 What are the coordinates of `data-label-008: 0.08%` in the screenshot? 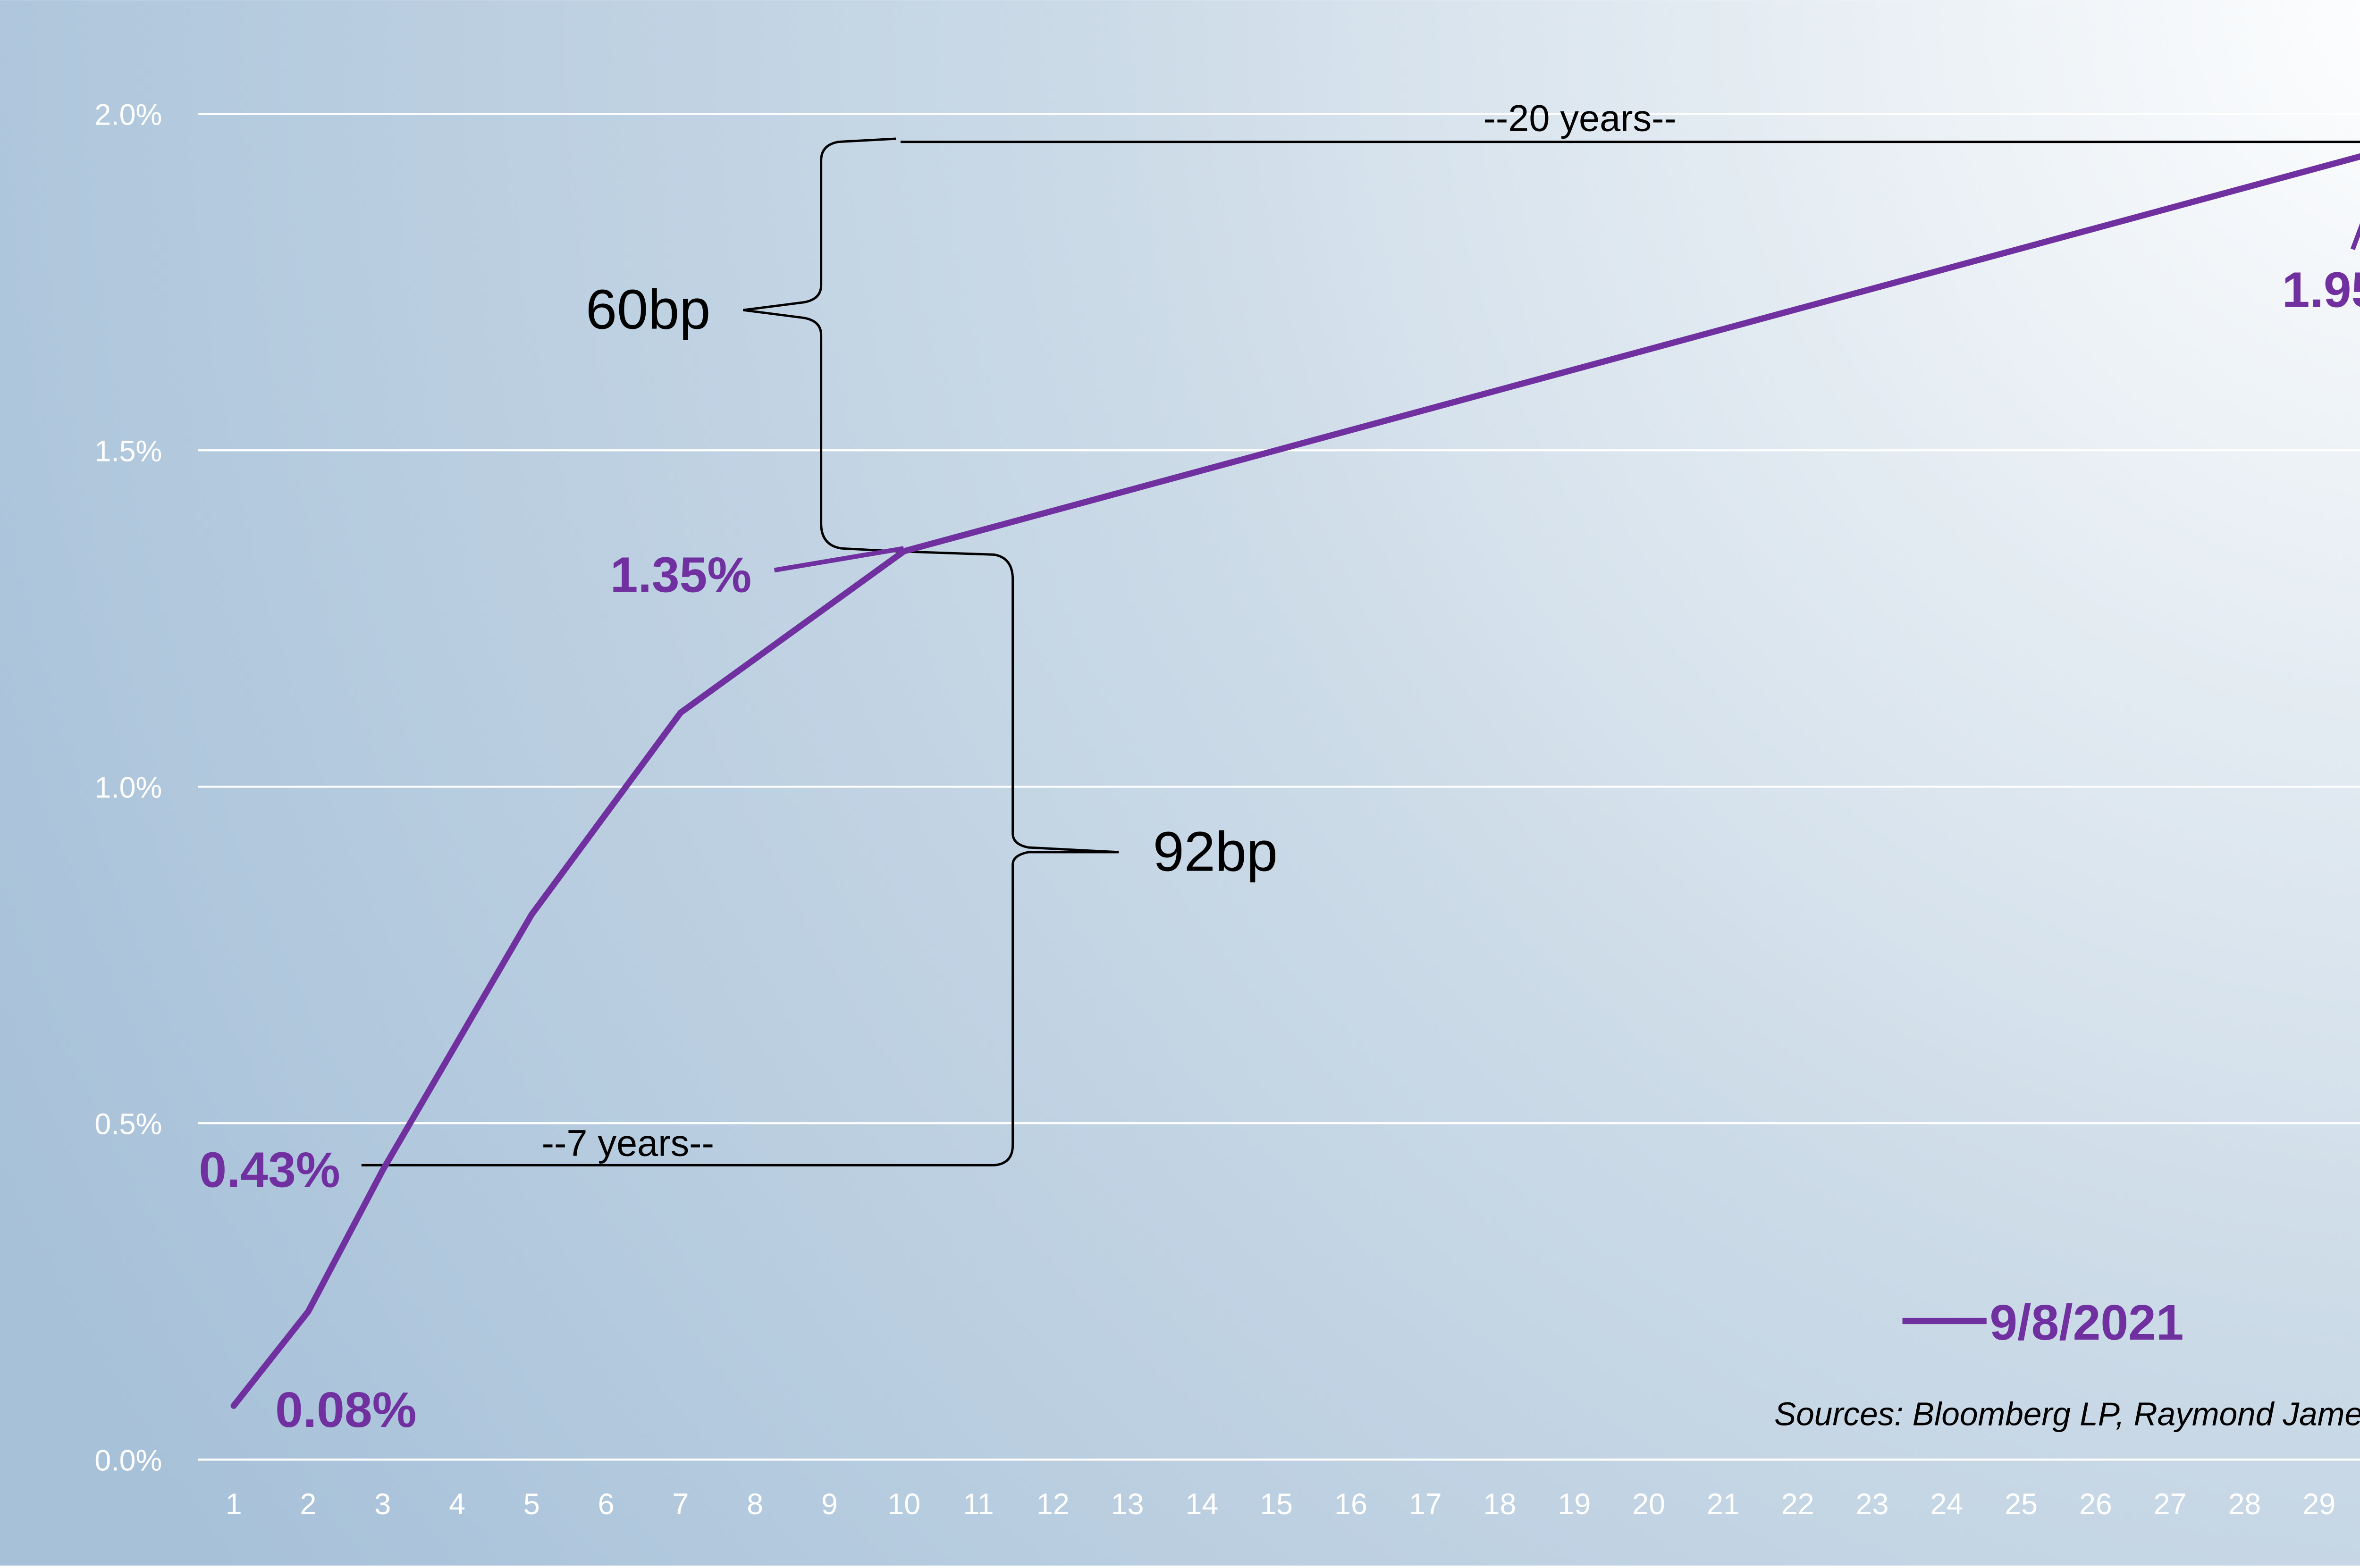 It's located at (346, 1410).